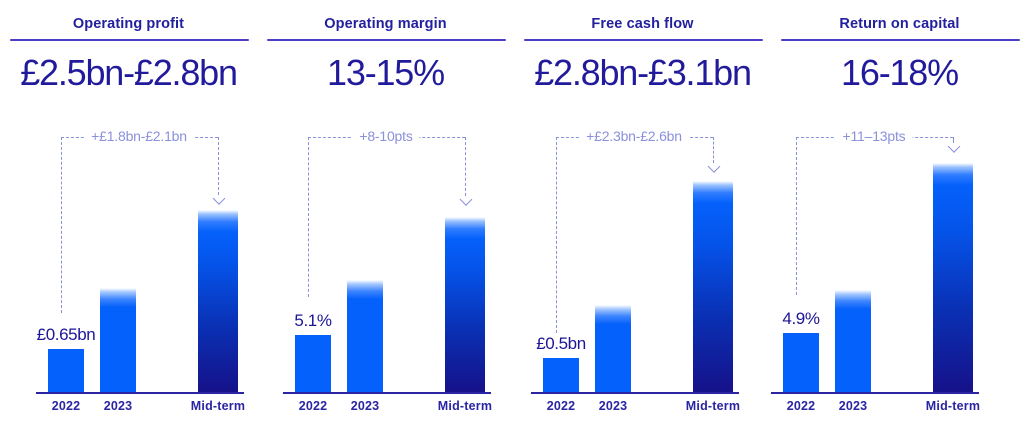 The height and width of the screenshot is (425, 1028). Describe the element at coordinates (128, 24) in the screenshot. I see `panel-title: Operating profit` at that location.